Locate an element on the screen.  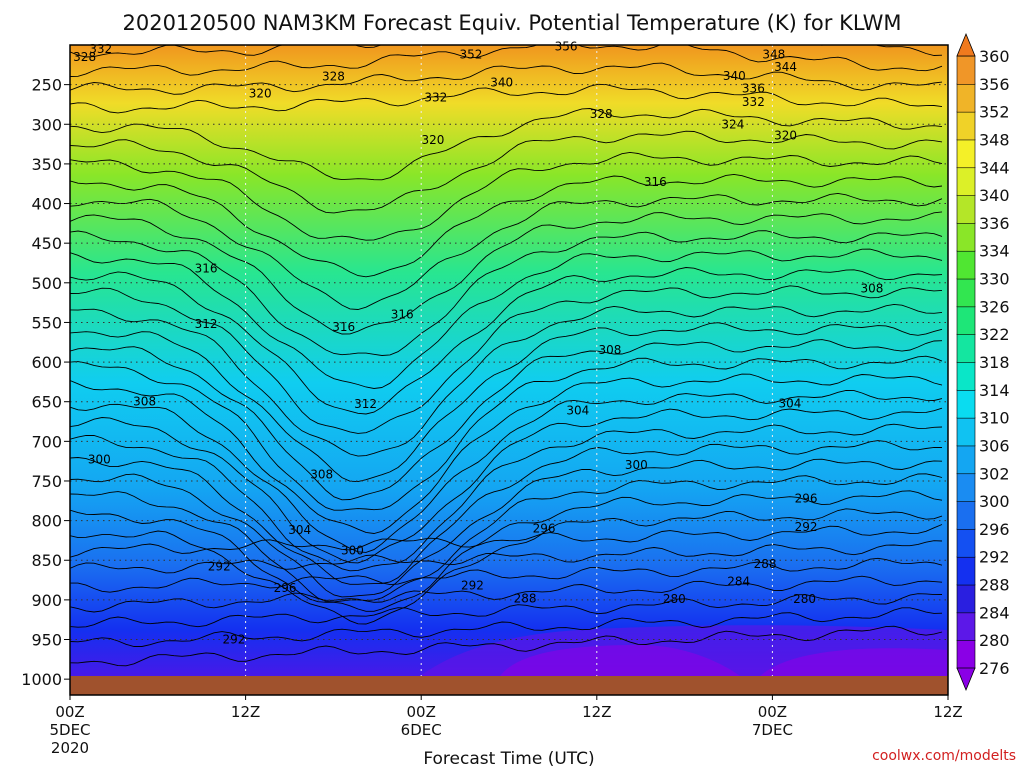
contour-label-text: 280 is located at coordinates (804, 599).